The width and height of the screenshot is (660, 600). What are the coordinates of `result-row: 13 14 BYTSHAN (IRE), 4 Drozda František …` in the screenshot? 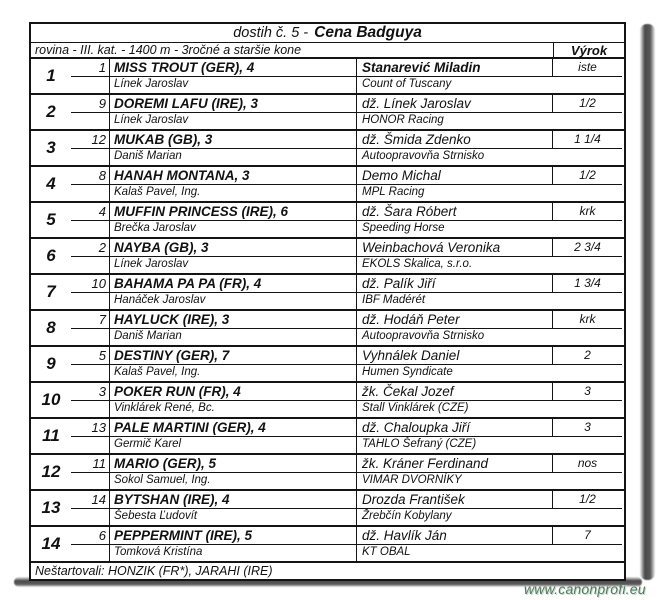 It's located at (327, 509).